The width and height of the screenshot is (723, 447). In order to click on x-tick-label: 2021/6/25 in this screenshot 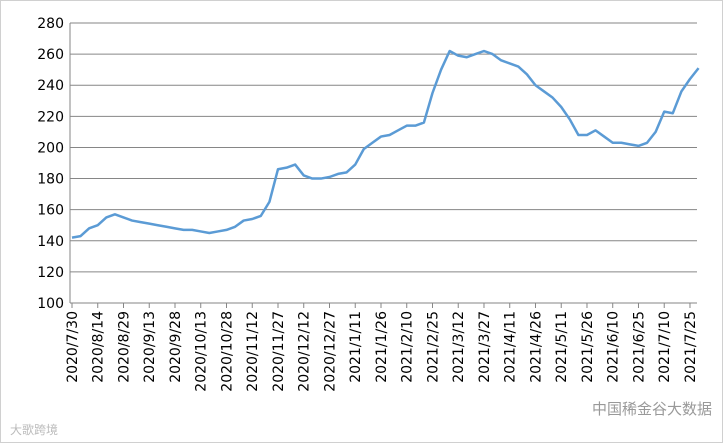, I will do `click(639, 347)`.